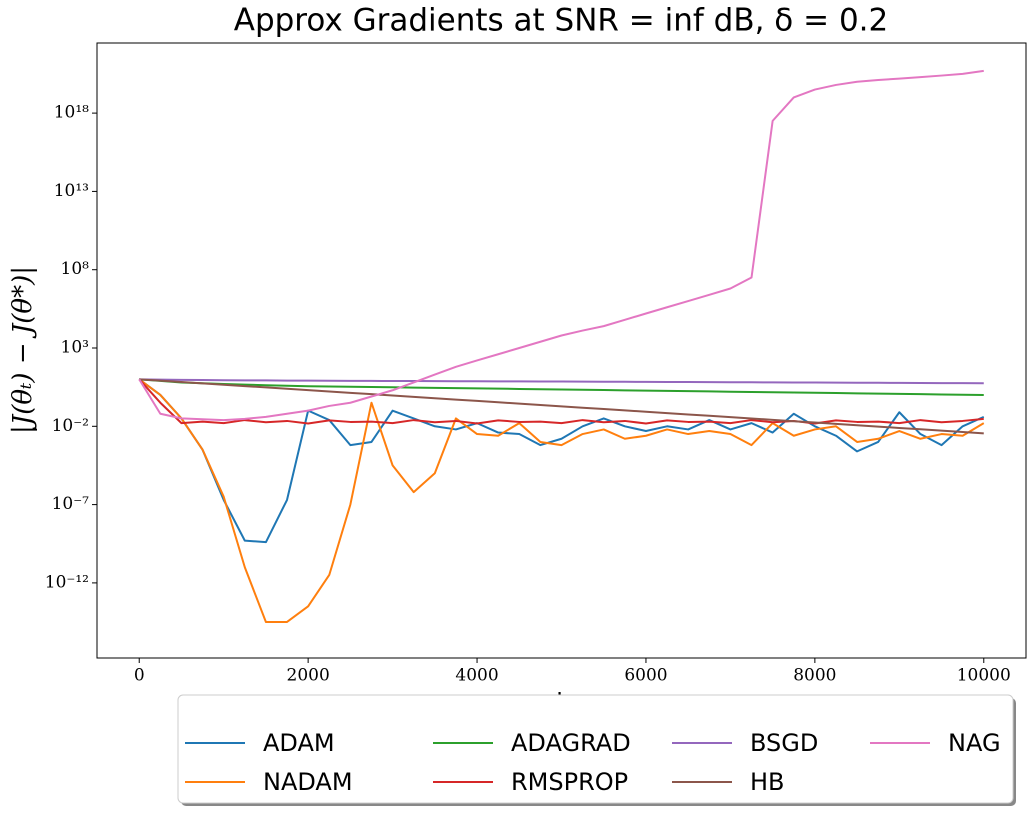 The height and width of the screenshot is (817, 1036). Describe the element at coordinates (984, 676) in the screenshot. I see `x-tick-label: 10000` at that location.